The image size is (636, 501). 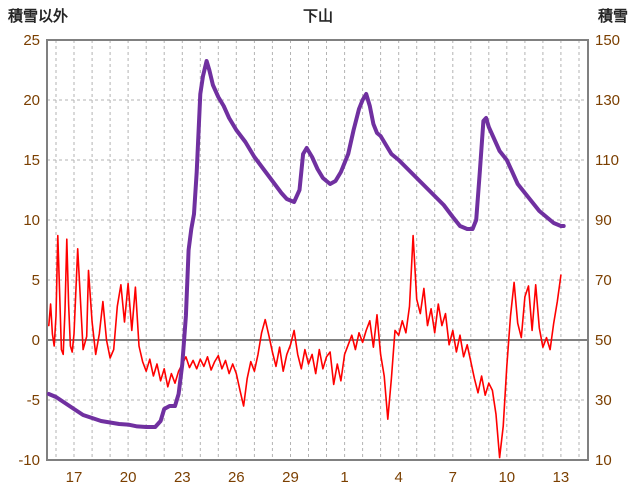 I want to click on right-tick-label: 110, so click(x=607, y=160).